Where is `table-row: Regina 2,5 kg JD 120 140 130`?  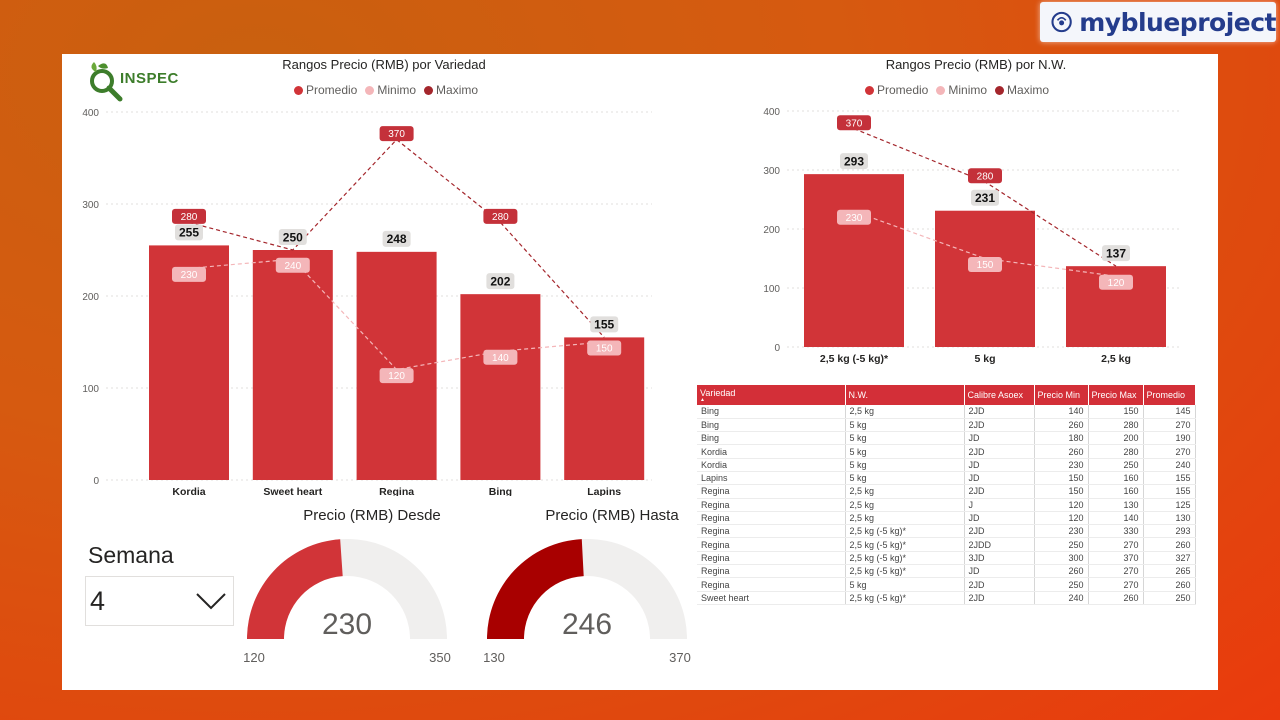
table-row: Regina 2,5 kg JD 120 140 130 is located at coordinates (946, 518).